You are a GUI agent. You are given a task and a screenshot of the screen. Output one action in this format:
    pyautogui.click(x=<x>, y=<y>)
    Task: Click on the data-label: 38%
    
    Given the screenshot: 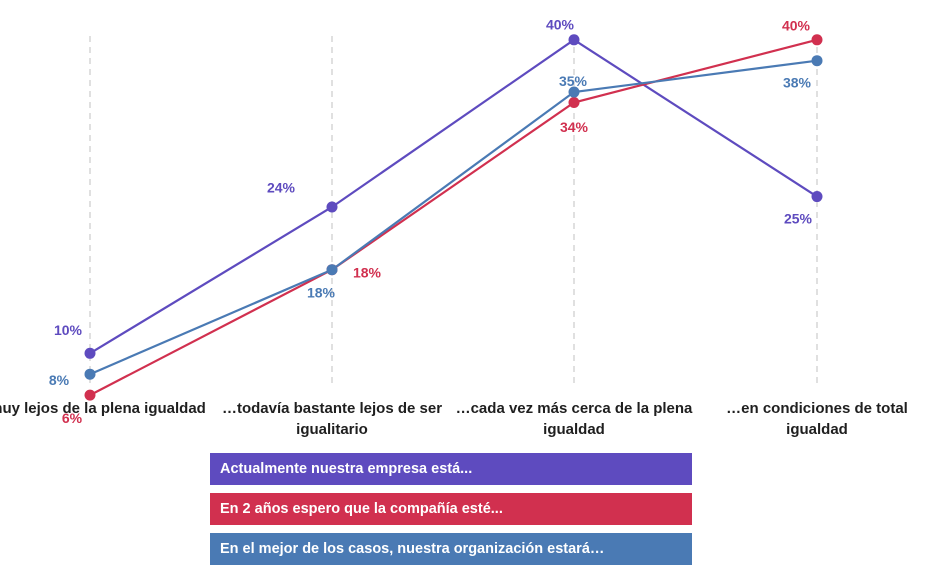 What is the action you would take?
    pyautogui.click(x=797, y=82)
    